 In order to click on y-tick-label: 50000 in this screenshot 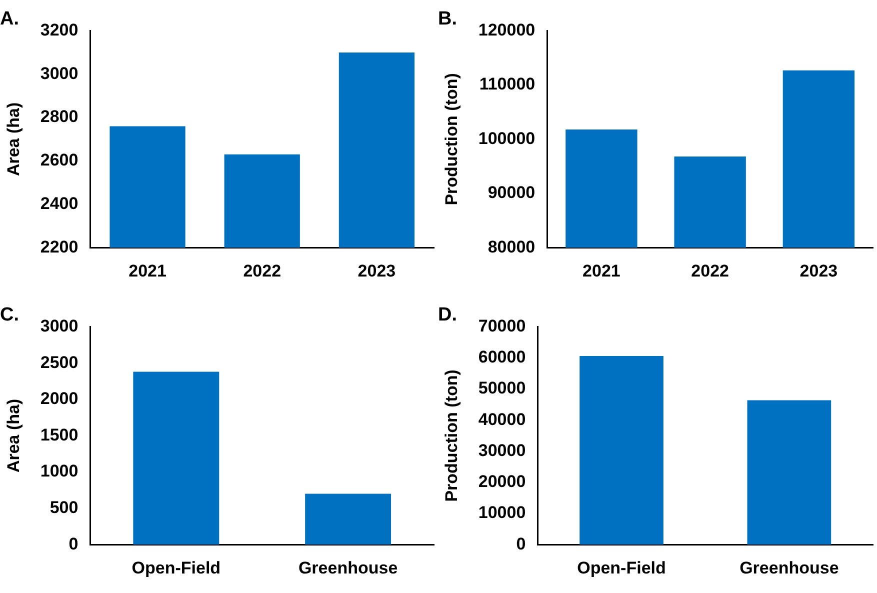, I will do `click(502, 388)`.